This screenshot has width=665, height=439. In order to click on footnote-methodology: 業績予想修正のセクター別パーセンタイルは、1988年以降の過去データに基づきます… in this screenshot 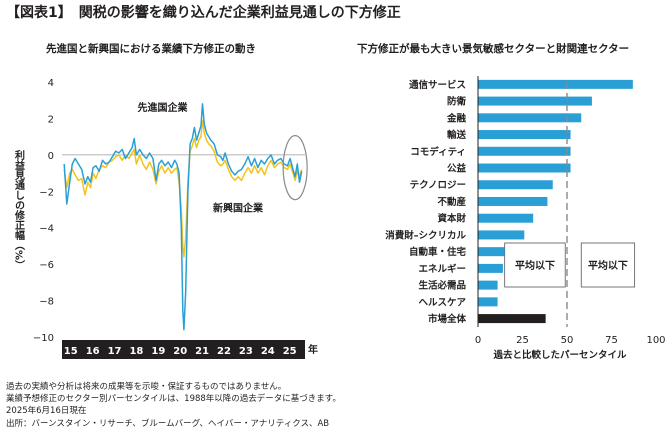, I will do `click(173, 399)`.